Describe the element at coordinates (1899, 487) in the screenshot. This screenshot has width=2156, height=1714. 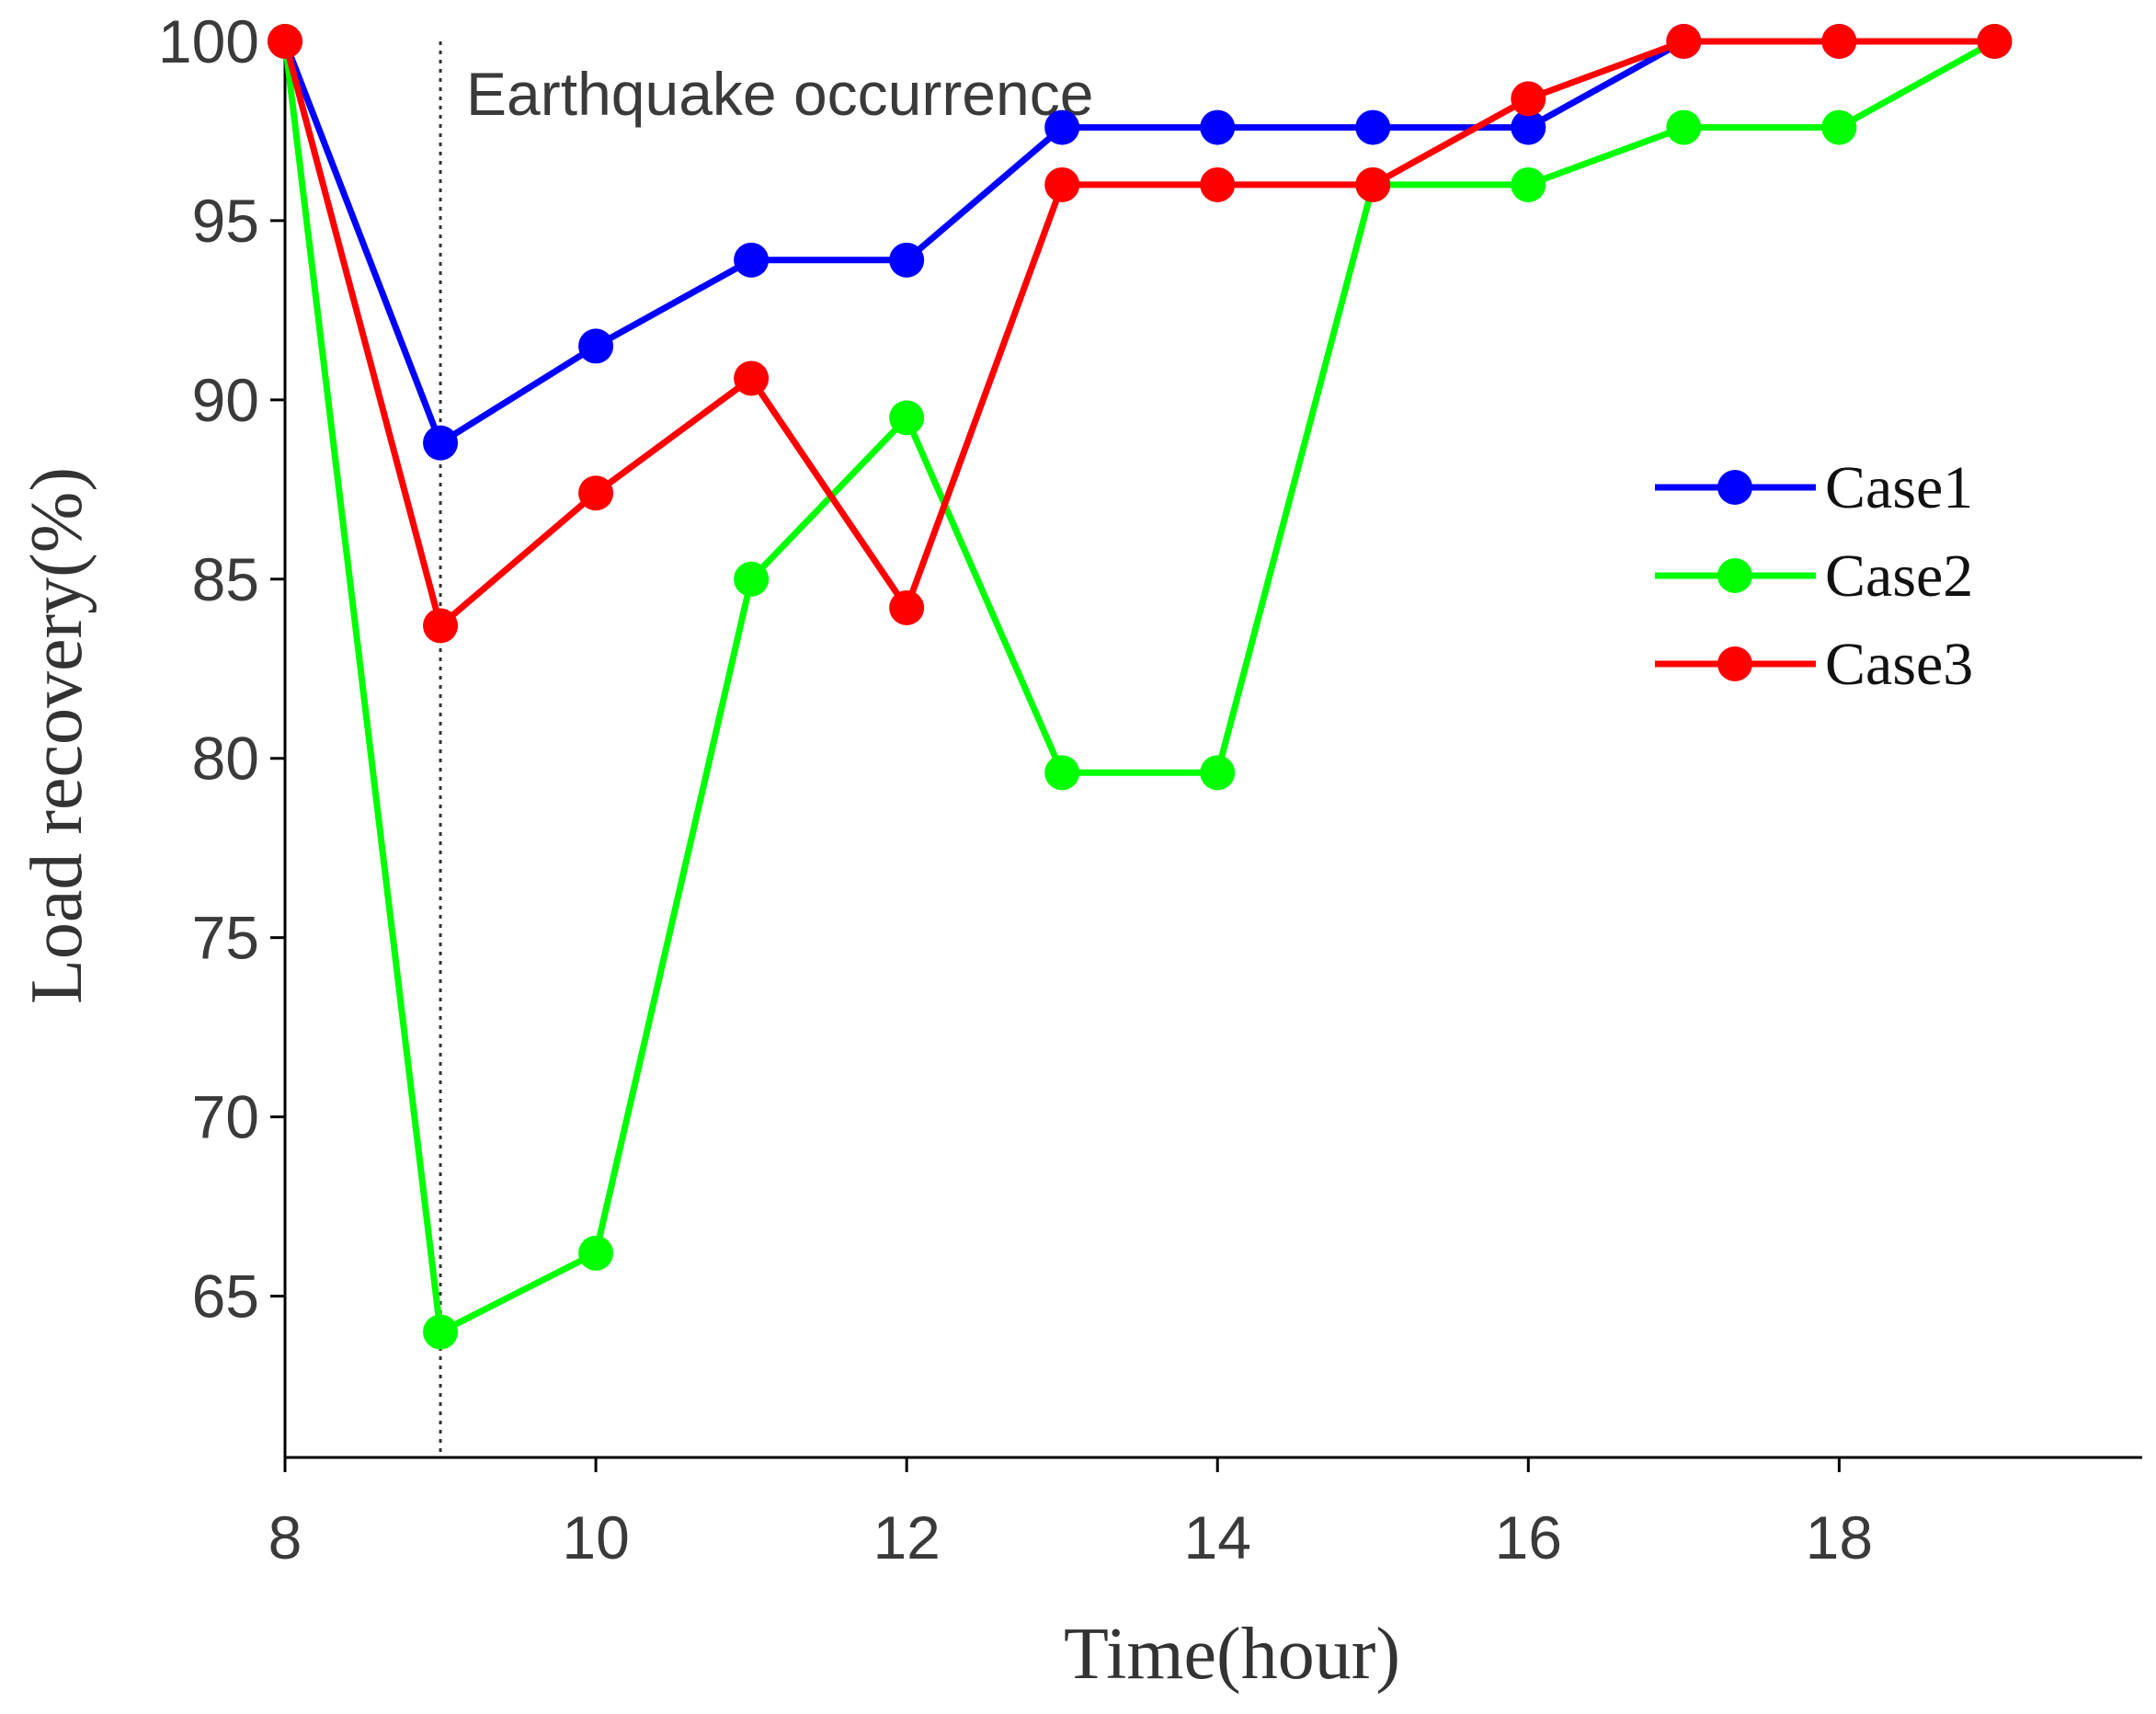
I see `legend-case1-label: Case1` at that location.